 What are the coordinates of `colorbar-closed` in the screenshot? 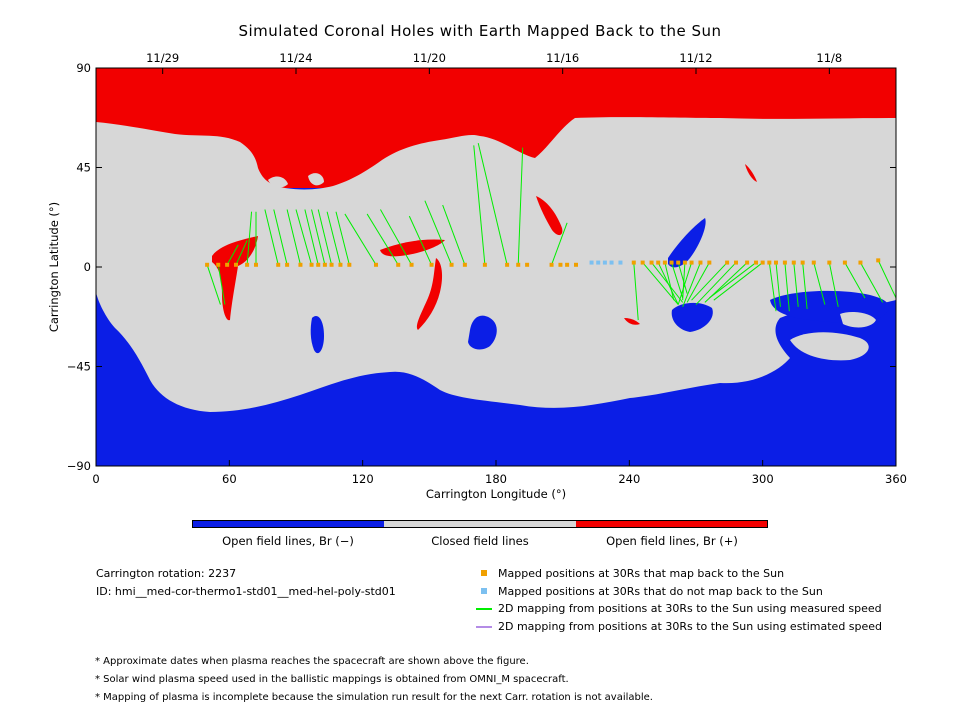 It's located at (480, 524).